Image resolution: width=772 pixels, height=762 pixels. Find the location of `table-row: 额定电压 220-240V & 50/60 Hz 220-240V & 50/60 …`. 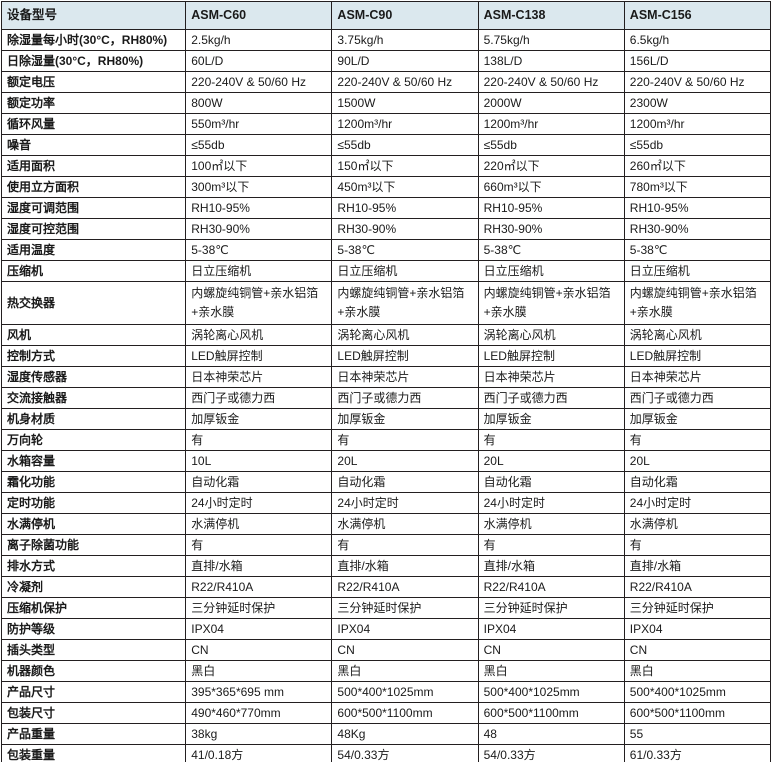

table-row: 额定电压 220-240V & 50/60 Hz 220-240V & 50/60 … is located at coordinates (386, 82).